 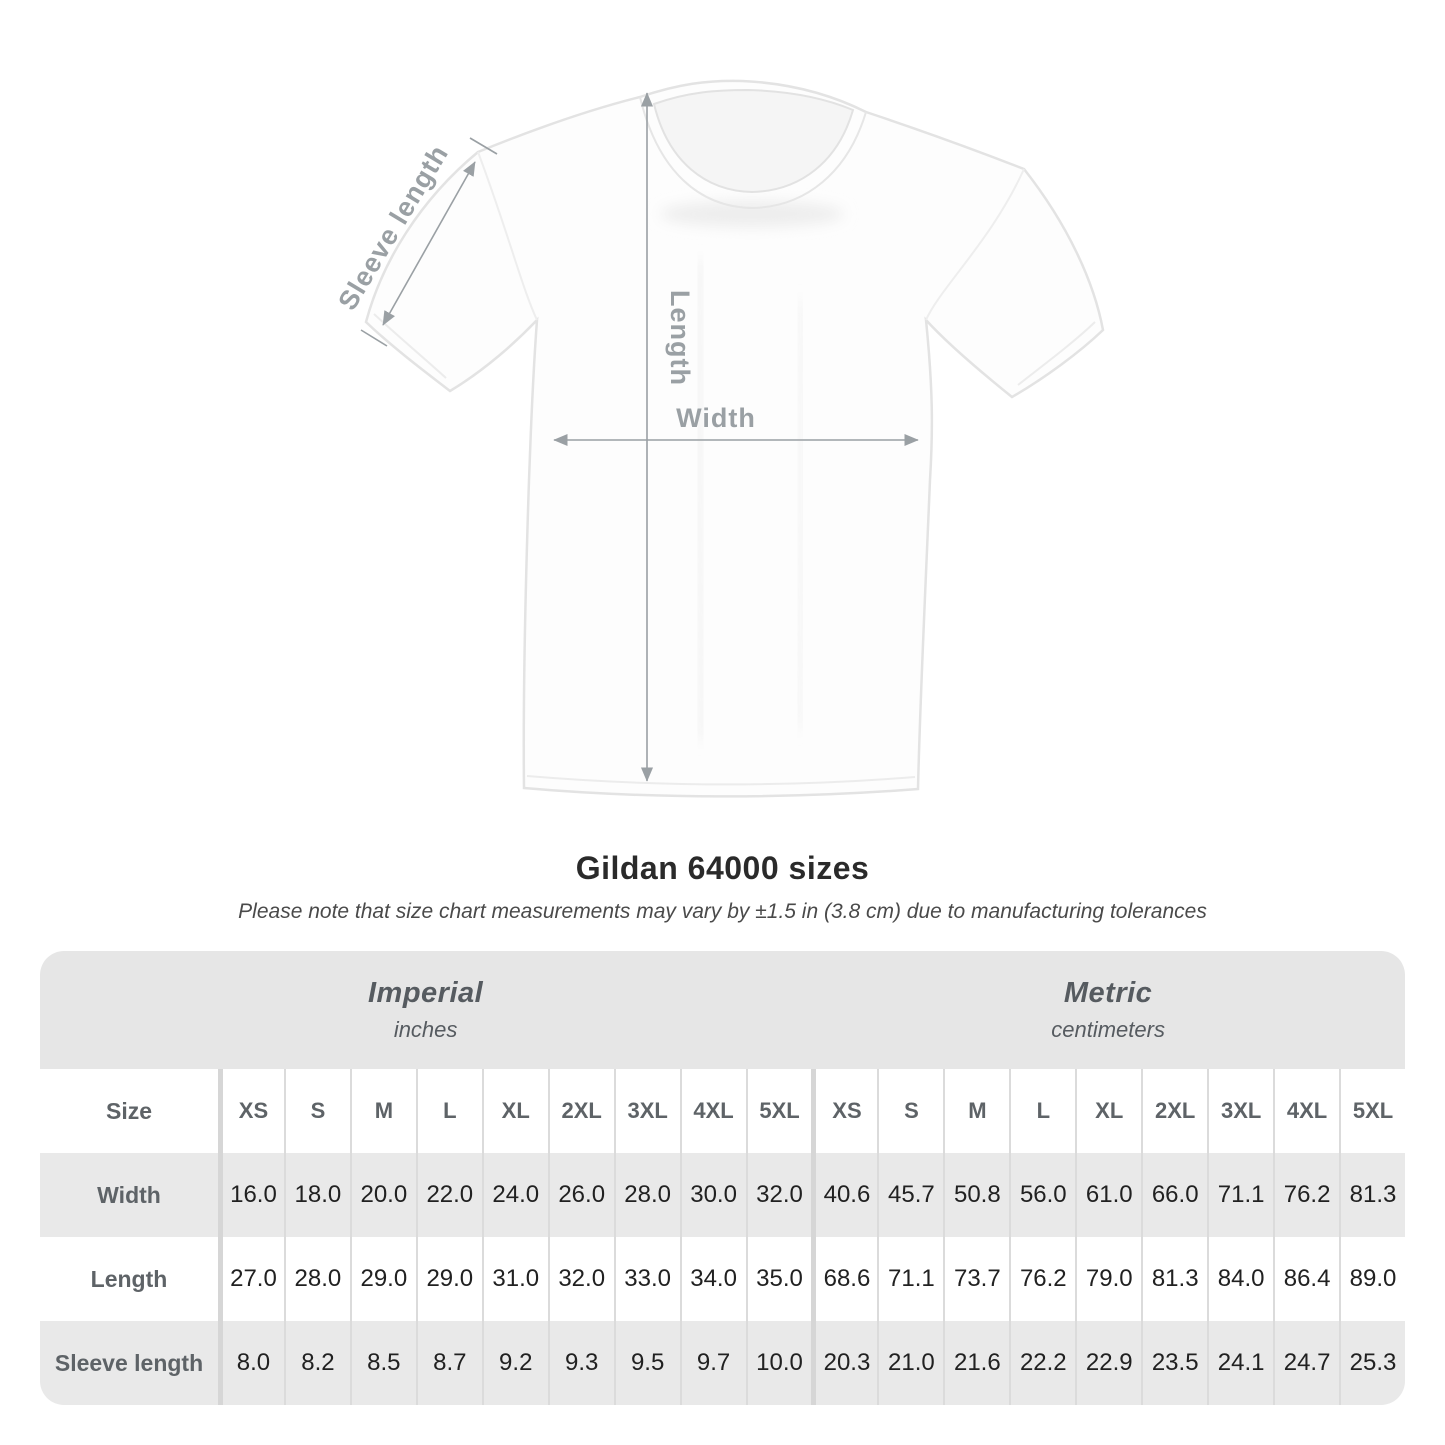 I want to click on value-cell: 89.0, so click(x=1372, y=1279).